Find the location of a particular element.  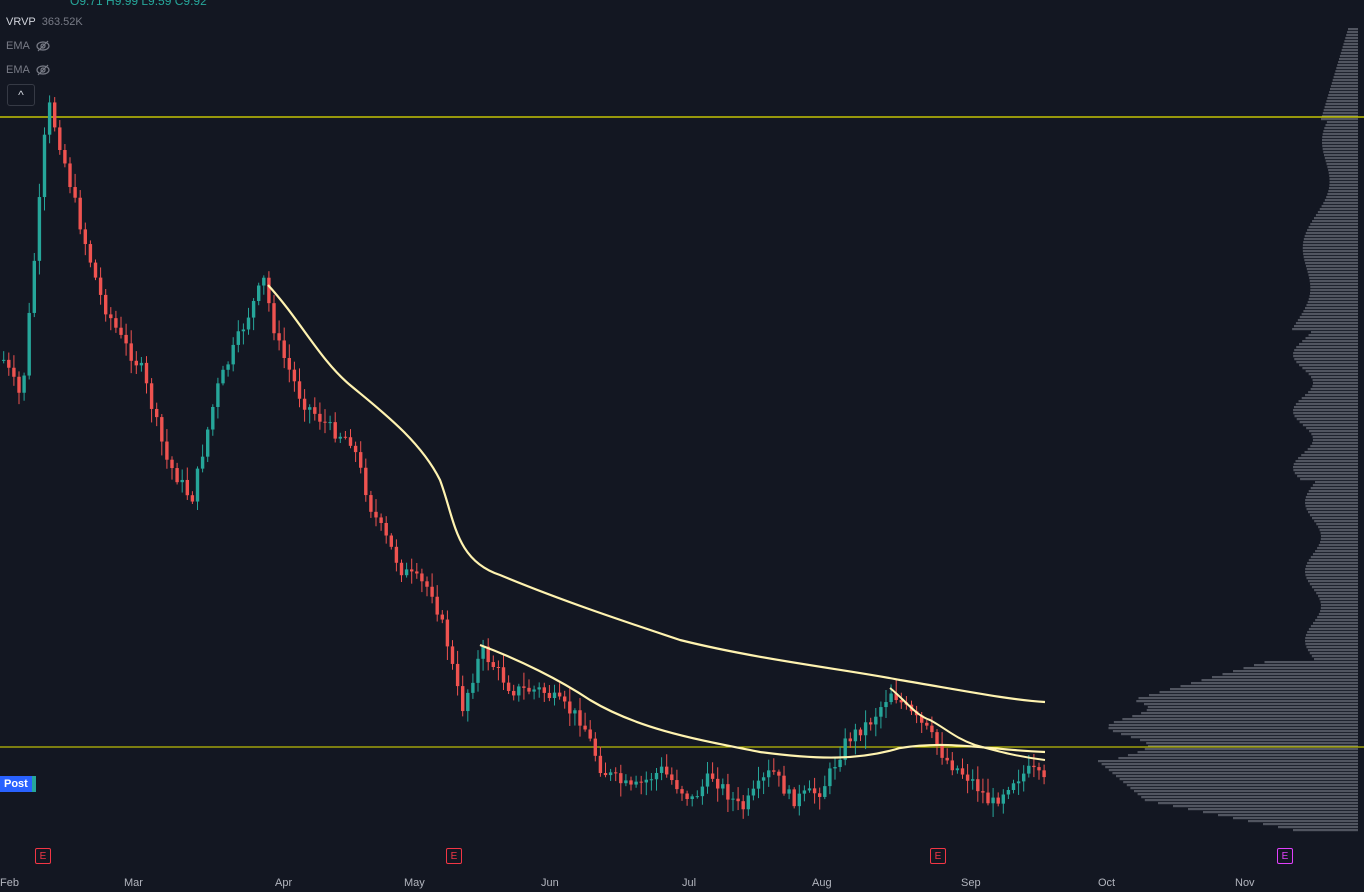

legend-row-vrvp: VRVP 363.52K is located at coordinates (44, 22).